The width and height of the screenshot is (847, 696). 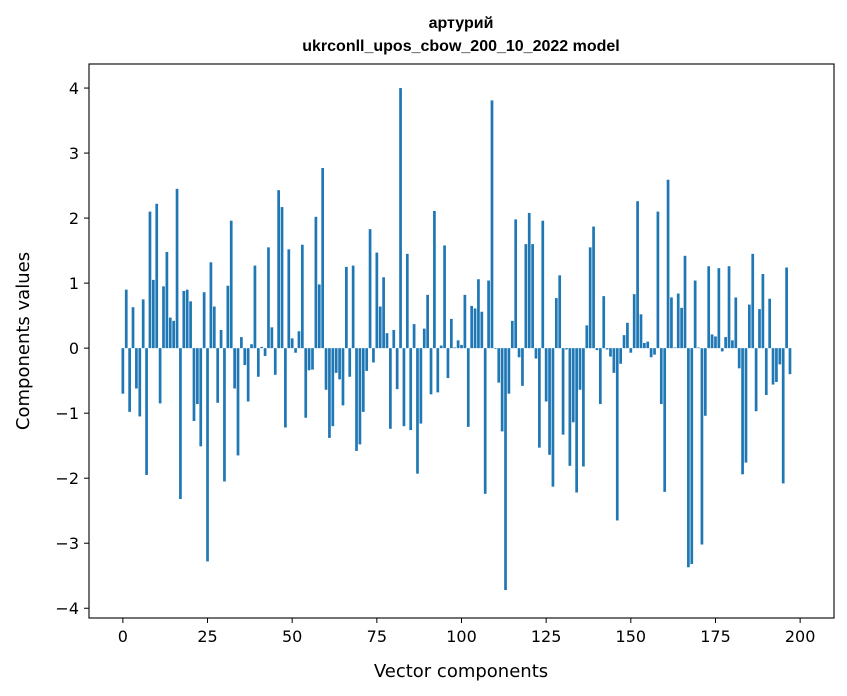 What do you see at coordinates (23, 341) in the screenshot?
I see `y-axis-label: Components values` at bounding box center [23, 341].